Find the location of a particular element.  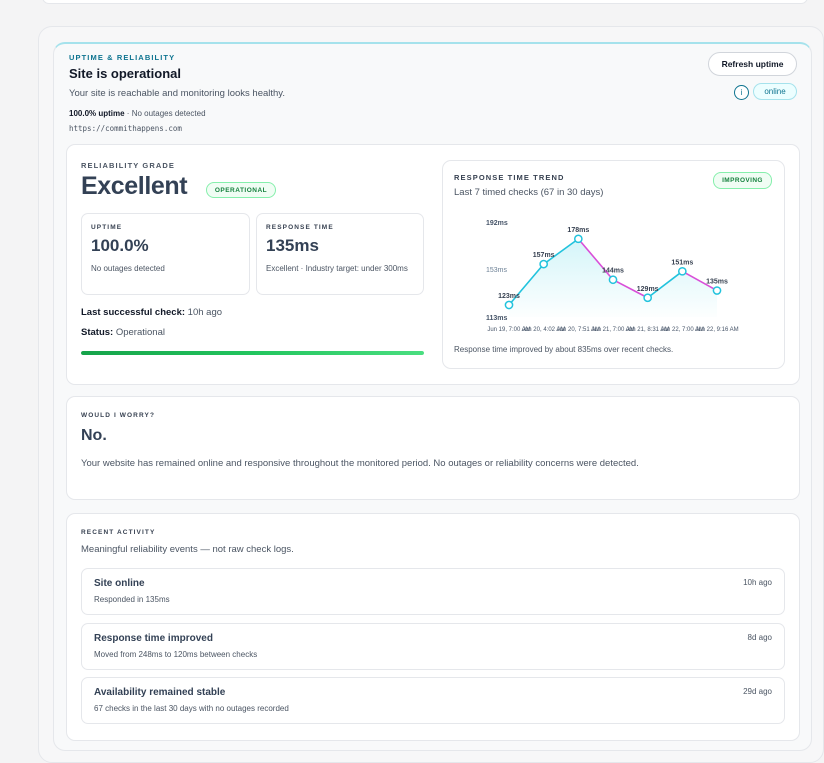

status-badge: online is located at coordinates (775, 91).